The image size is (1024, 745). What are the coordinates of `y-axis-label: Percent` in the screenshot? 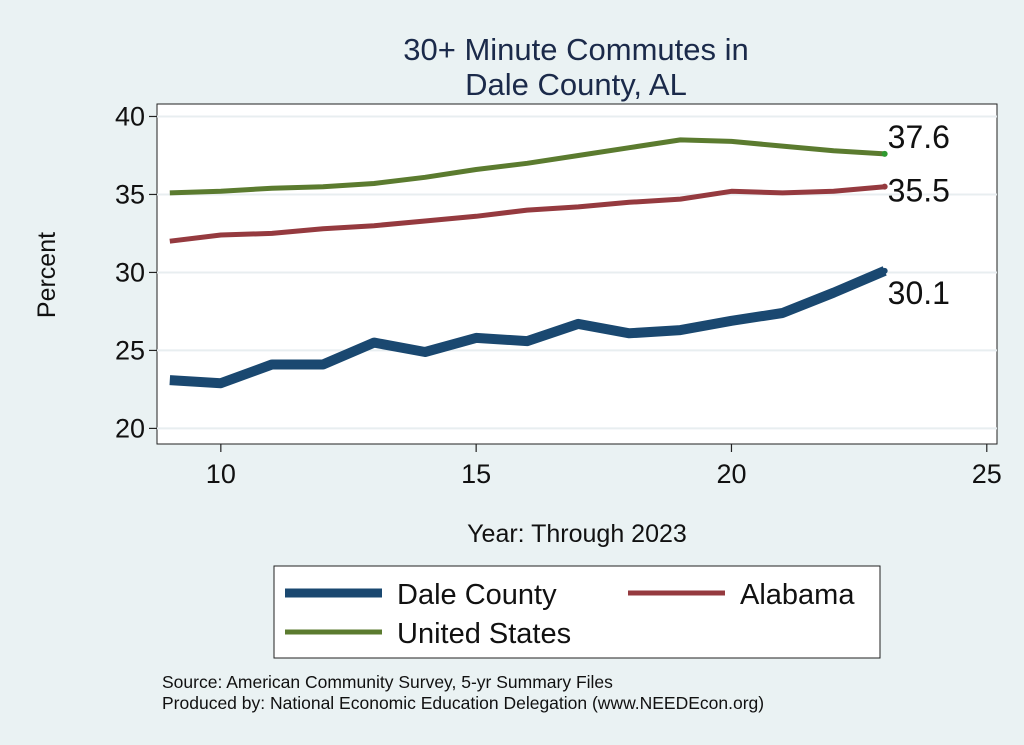 It's located at (47, 275).